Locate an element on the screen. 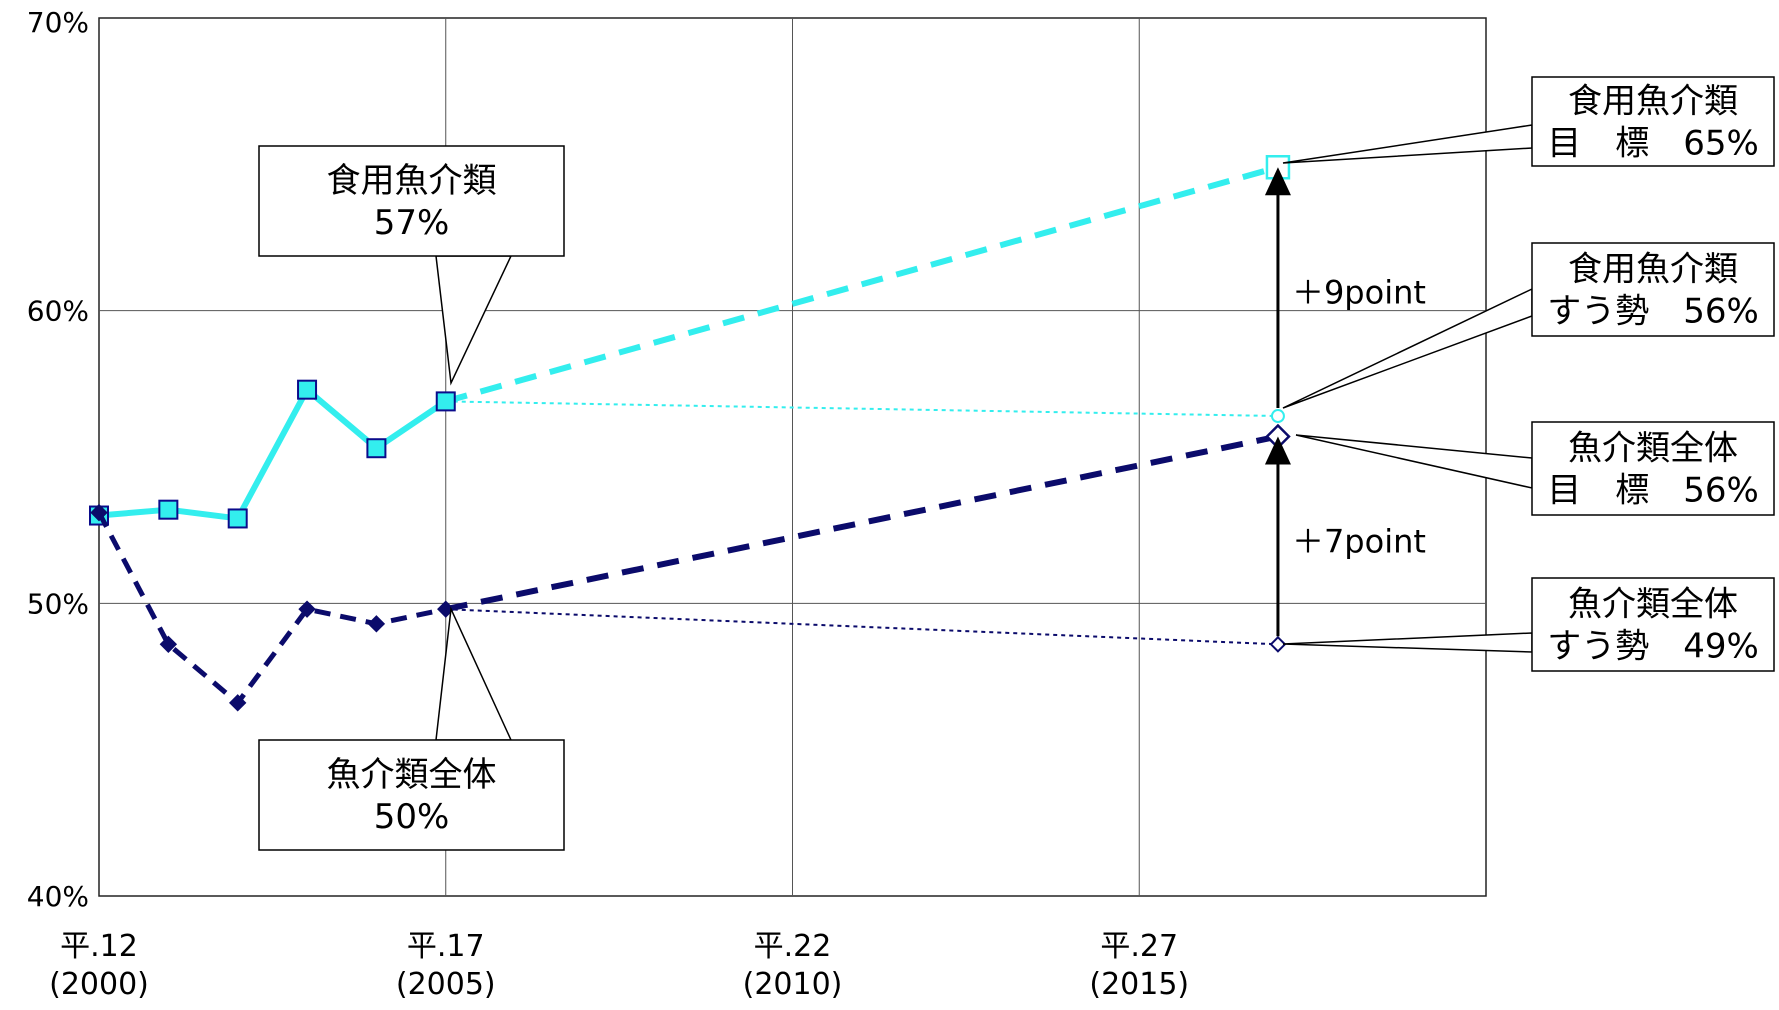 This screenshot has height=1010, width=1779. x-tick-label: 平.12 is located at coordinates (99, 946).